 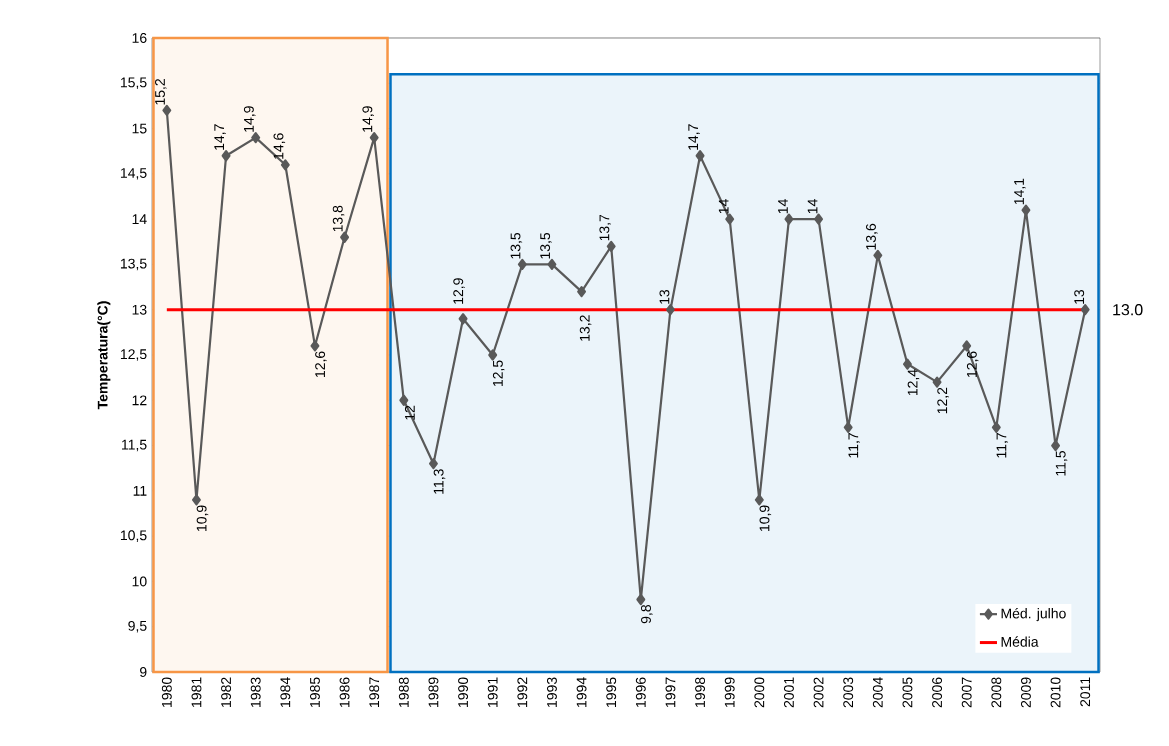 What do you see at coordinates (907, 692) in the screenshot?
I see `x-tick-label: 2005` at bounding box center [907, 692].